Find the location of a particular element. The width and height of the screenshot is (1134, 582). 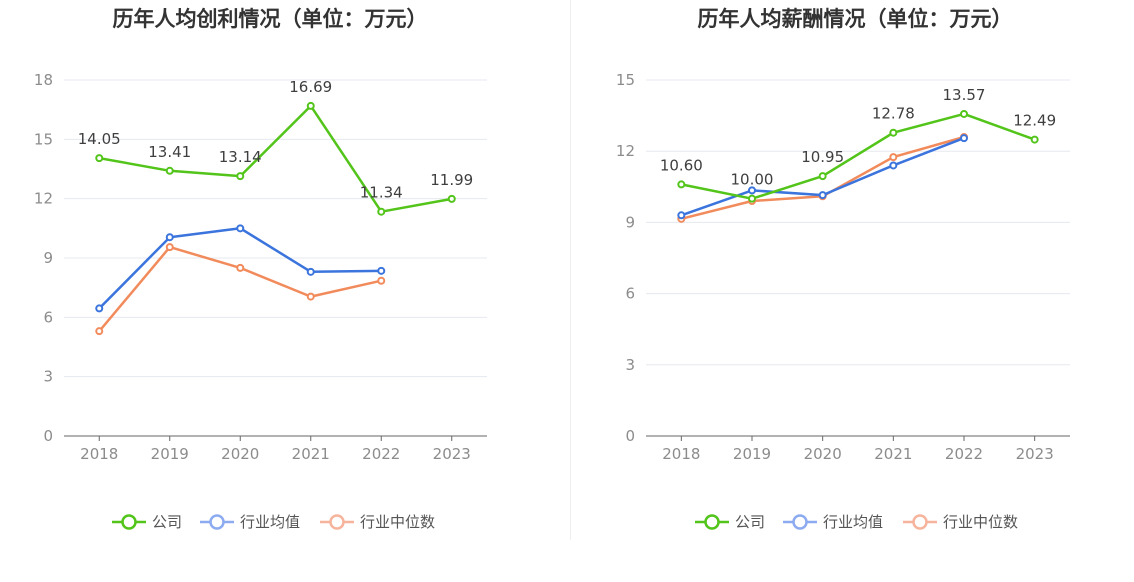

chart-title: 历年人均薪酬情况（单位：万元） is located at coordinates (855, 19).